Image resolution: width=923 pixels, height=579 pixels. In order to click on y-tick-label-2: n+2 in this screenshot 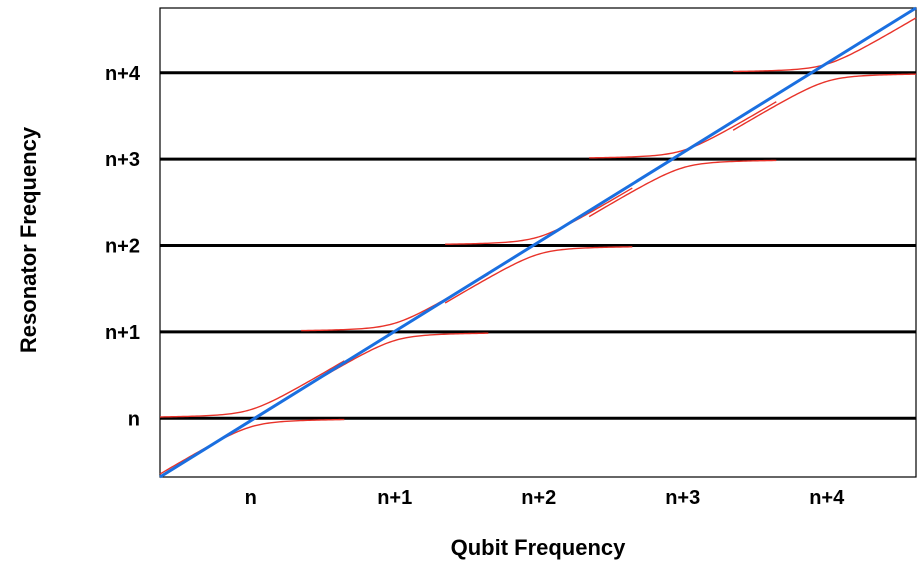, I will do `click(122, 247)`.